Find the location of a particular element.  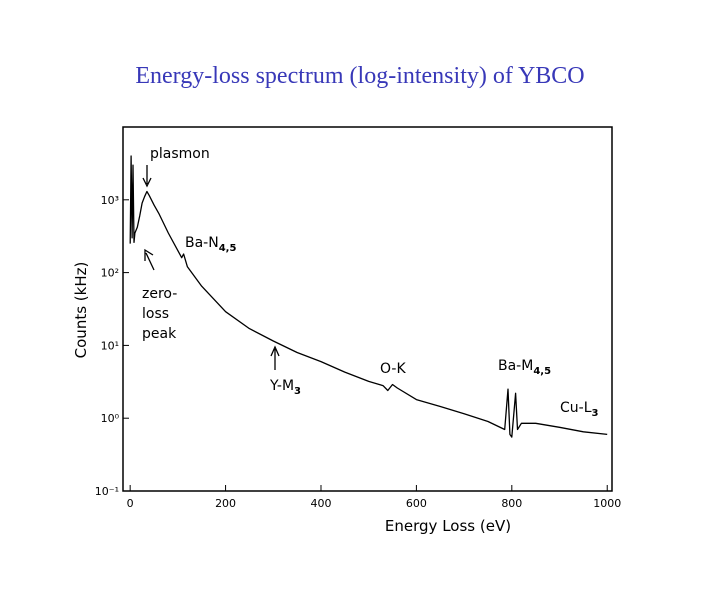

annotation: Ba-N4,5 is located at coordinates (210, 244).